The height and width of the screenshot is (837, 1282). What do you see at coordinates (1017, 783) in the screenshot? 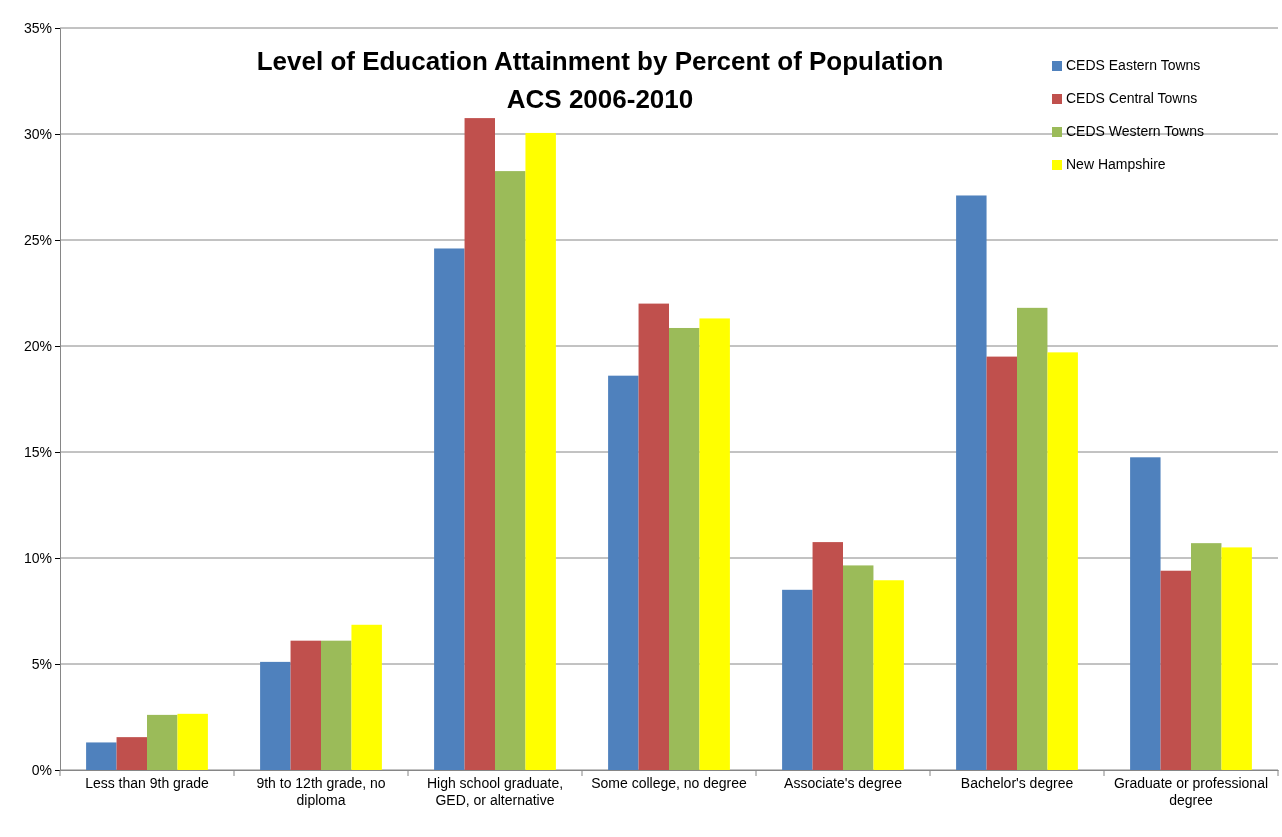
I see `x-tick-label: Bachelor's degree` at bounding box center [1017, 783].